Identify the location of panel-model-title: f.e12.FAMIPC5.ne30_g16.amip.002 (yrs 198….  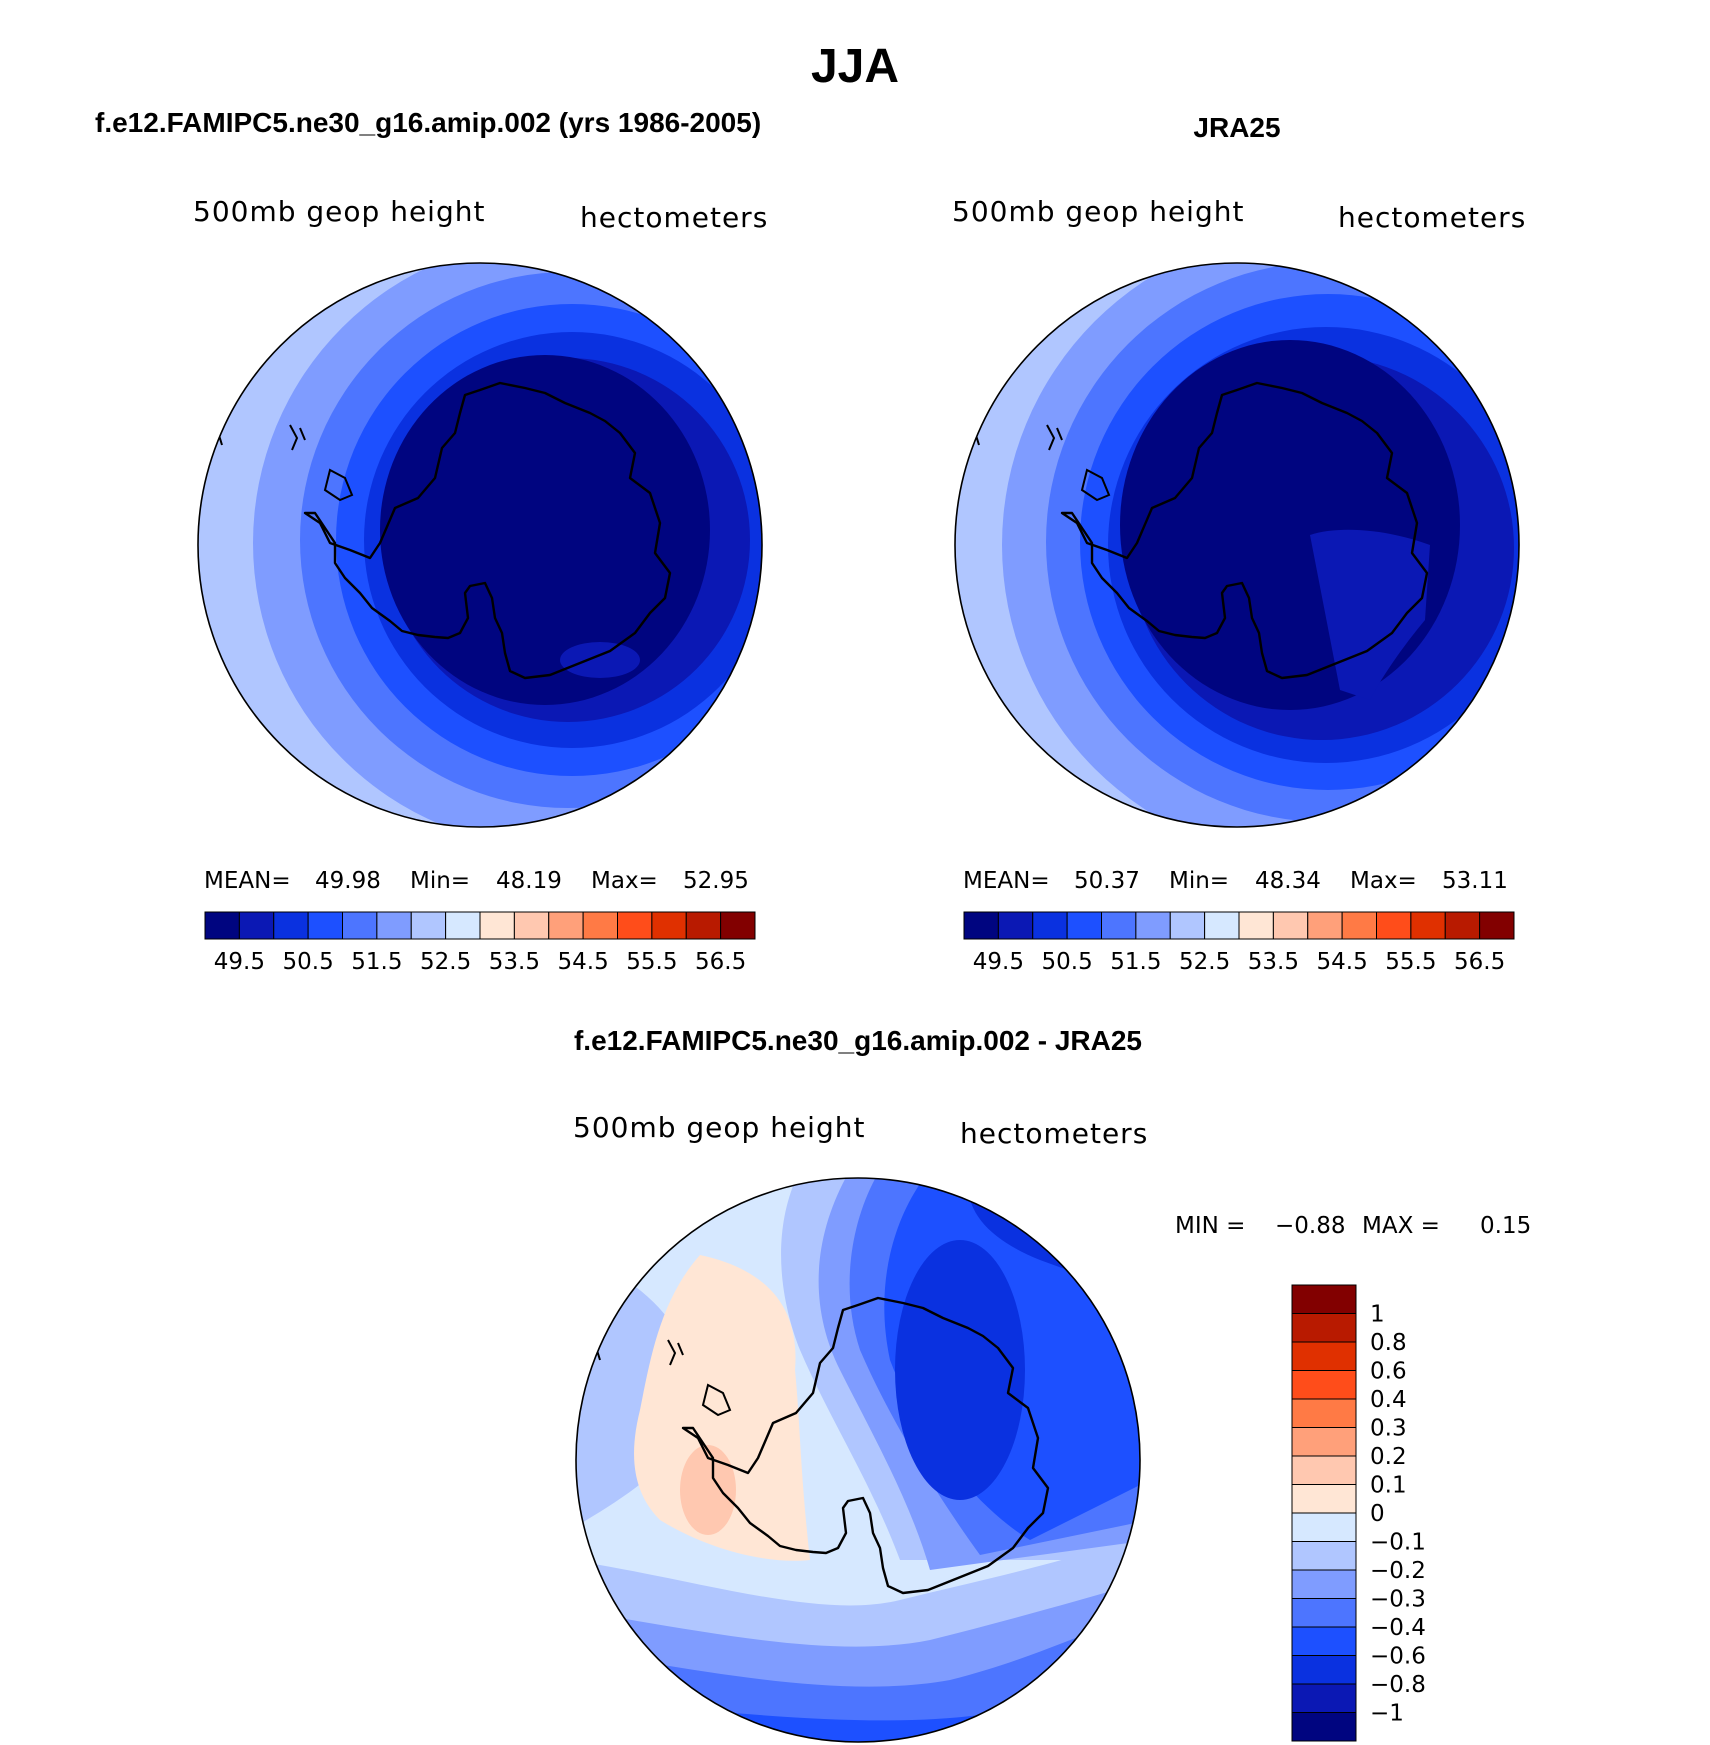
(428, 122).